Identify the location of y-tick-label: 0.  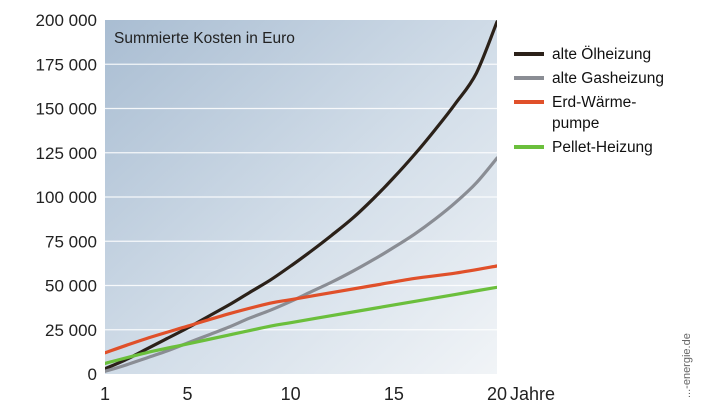
(92, 374).